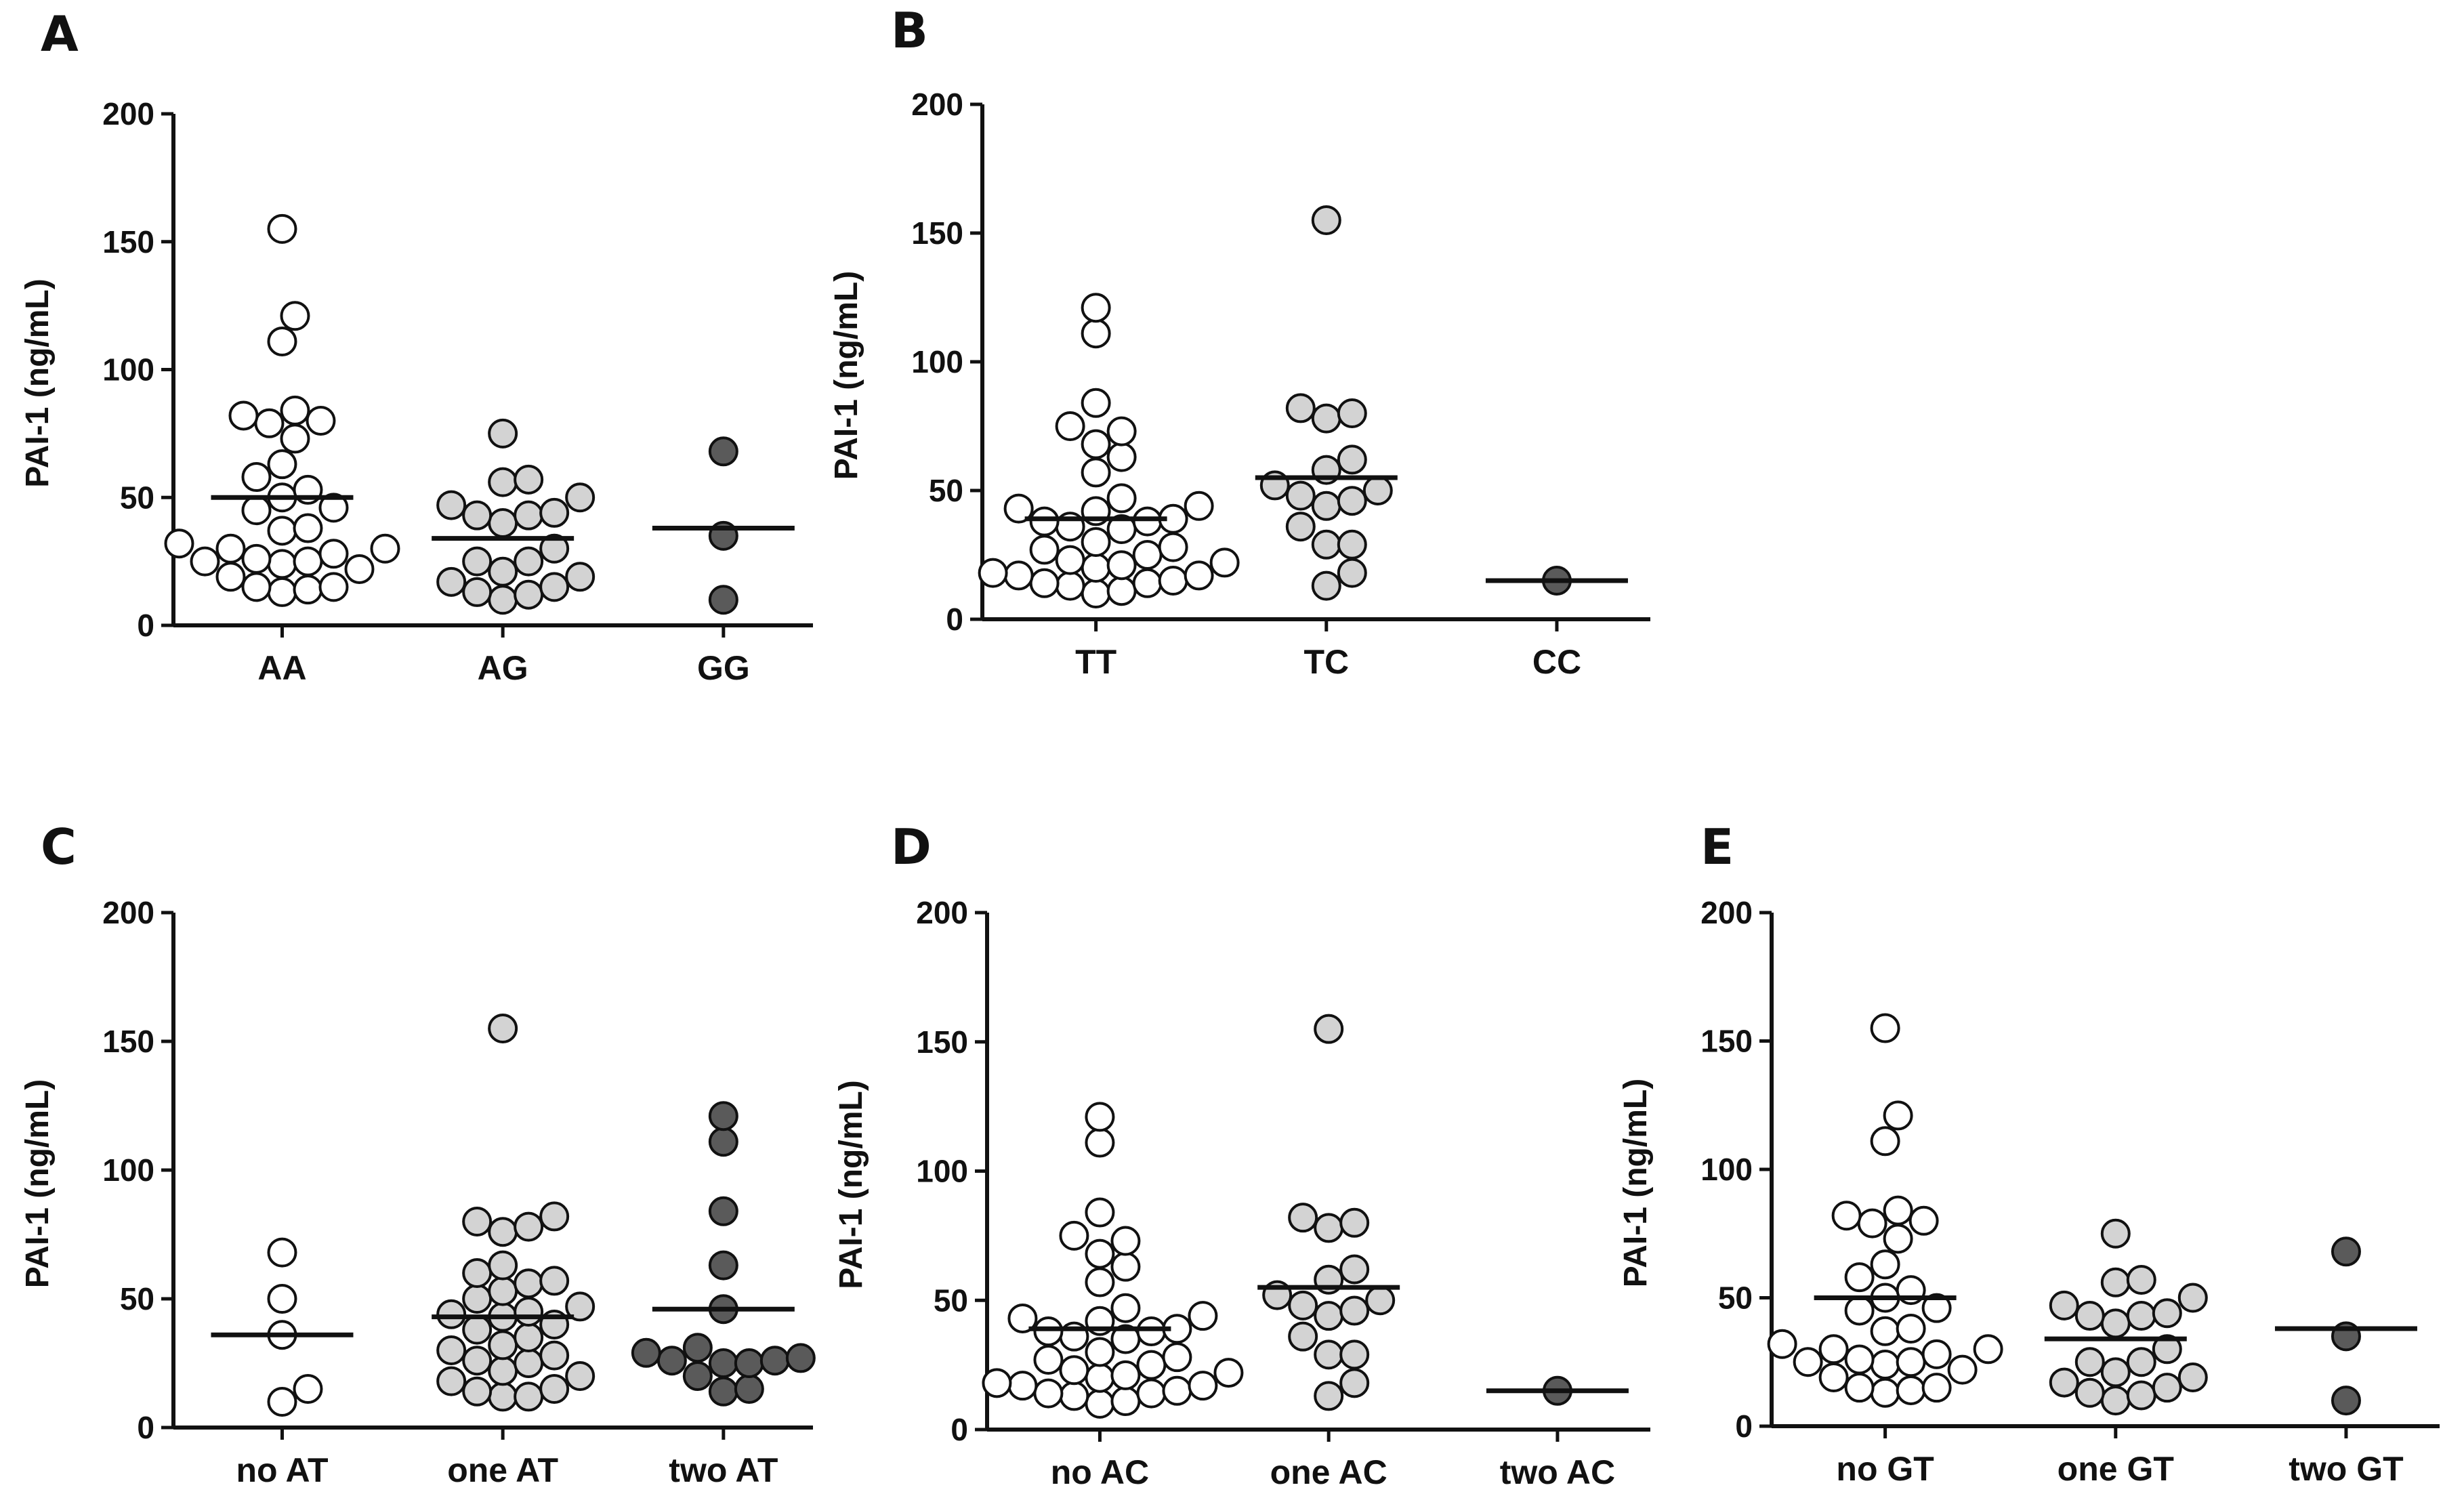 The height and width of the screenshot is (1498, 2464). I want to click on panel-letter: B, so click(909, 30).